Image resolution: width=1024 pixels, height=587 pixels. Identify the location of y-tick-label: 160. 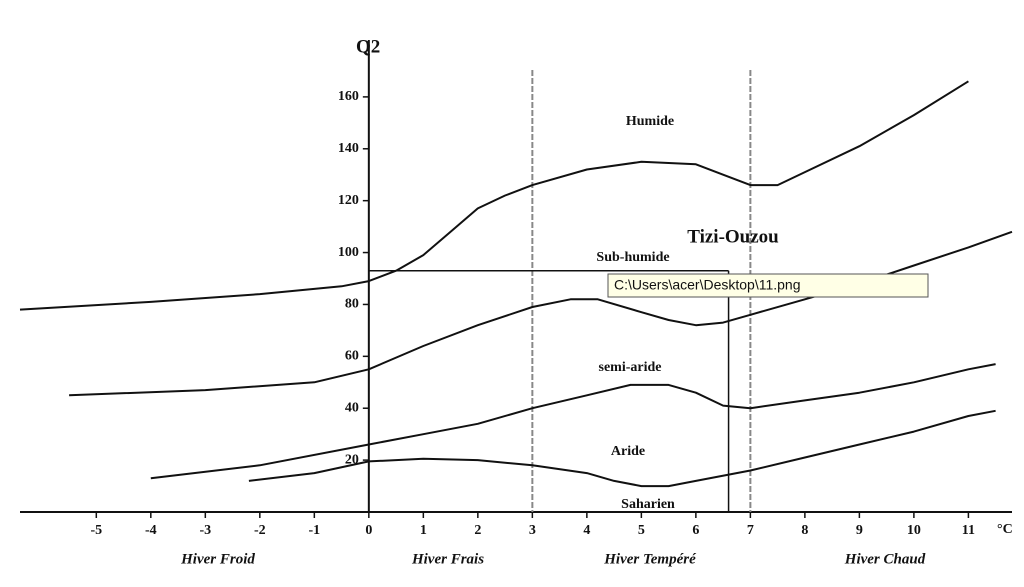
(348, 96).